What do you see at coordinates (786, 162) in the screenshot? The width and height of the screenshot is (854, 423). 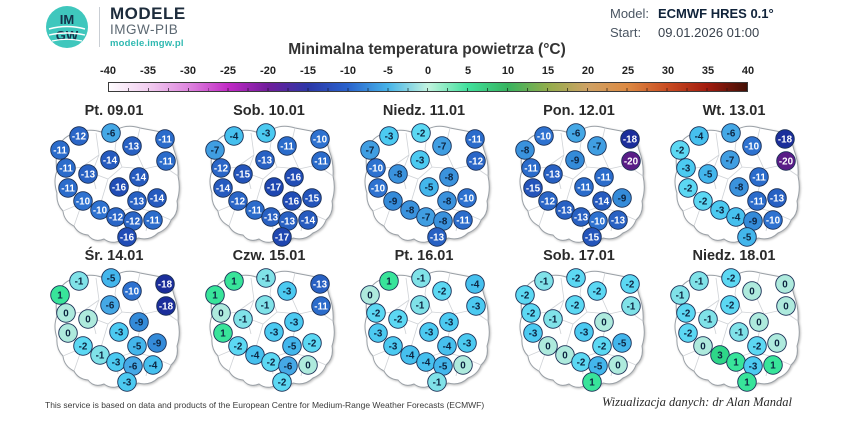 I see `temp-value: -20` at bounding box center [786, 162].